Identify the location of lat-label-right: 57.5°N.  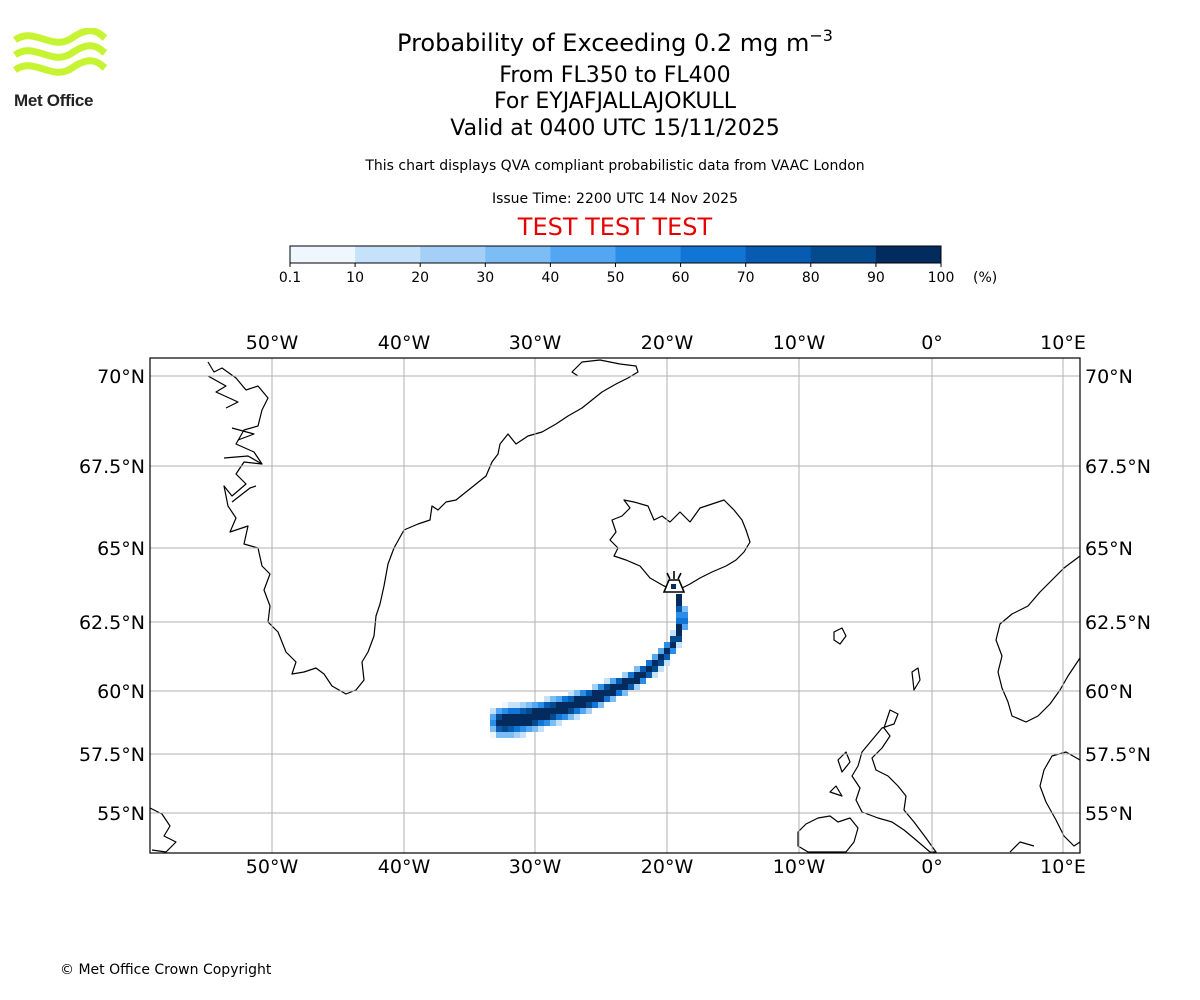
(1118, 755).